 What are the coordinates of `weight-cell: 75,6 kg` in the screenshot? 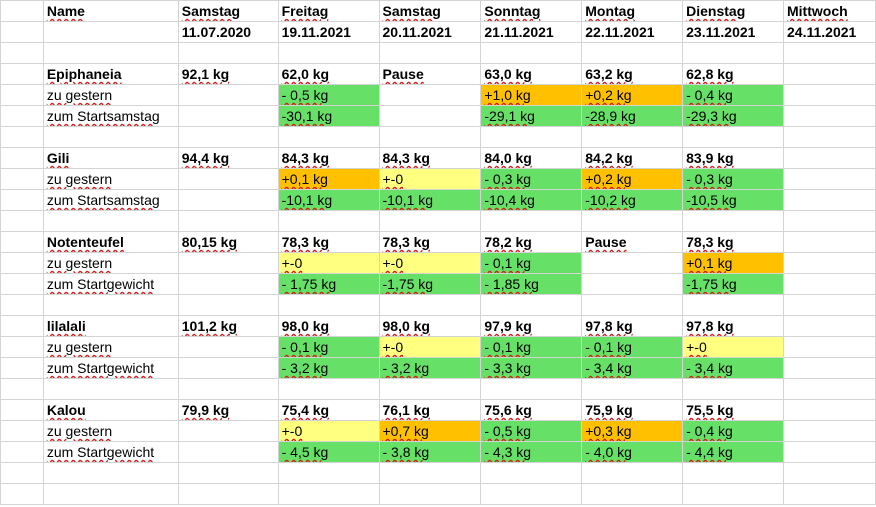 It's located at (531, 410).